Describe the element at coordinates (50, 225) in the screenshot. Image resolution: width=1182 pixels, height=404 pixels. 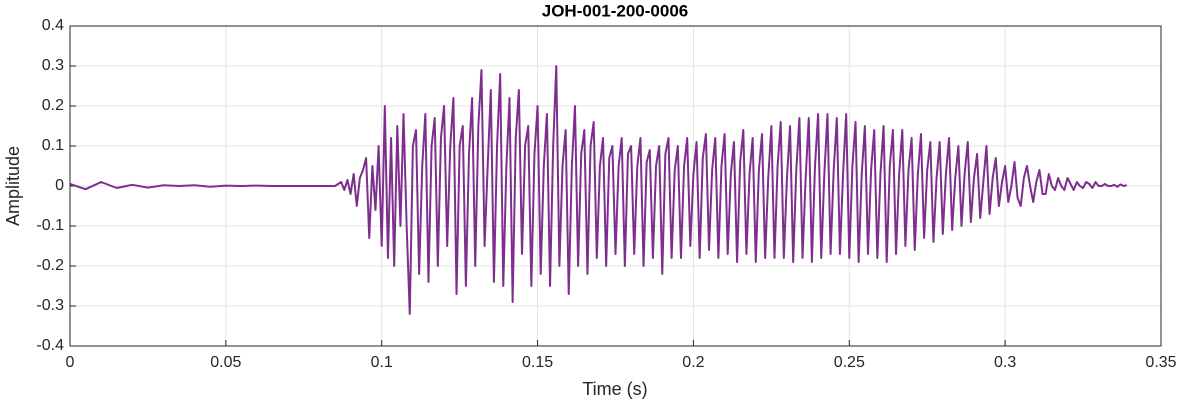
I see `y-tick-label: -0.1` at that location.